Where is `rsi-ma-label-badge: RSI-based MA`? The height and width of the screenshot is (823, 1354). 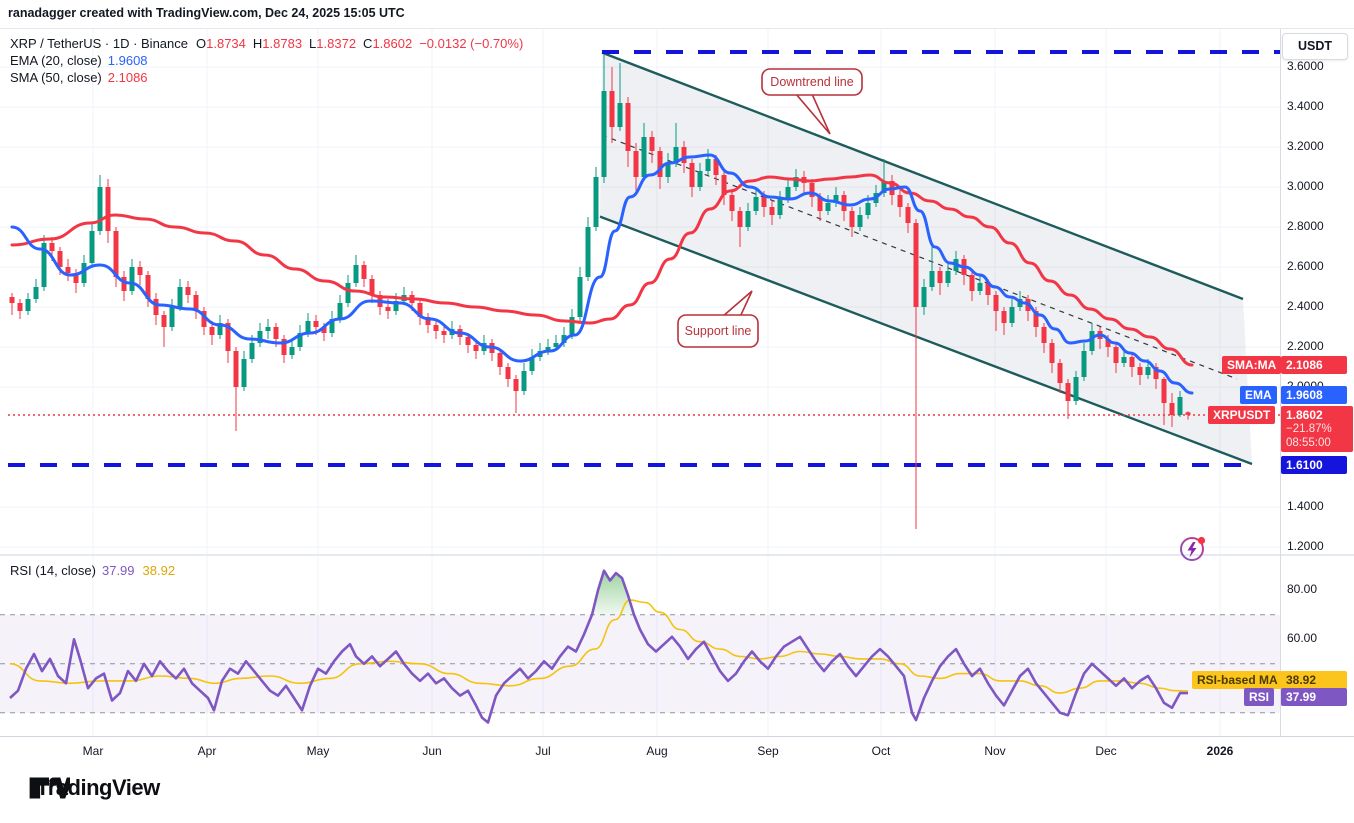
rsi-ma-label-badge: RSI-based MA is located at coordinates (1237, 679).